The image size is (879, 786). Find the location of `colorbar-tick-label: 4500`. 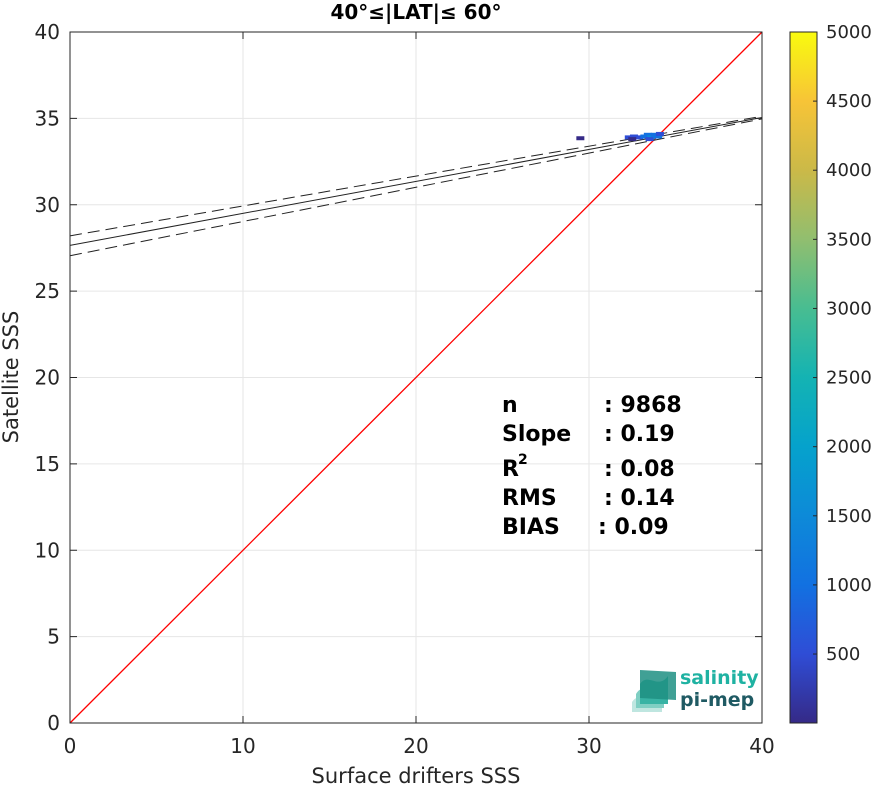

colorbar-tick-label: 4500 is located at coordinates (849, 101).